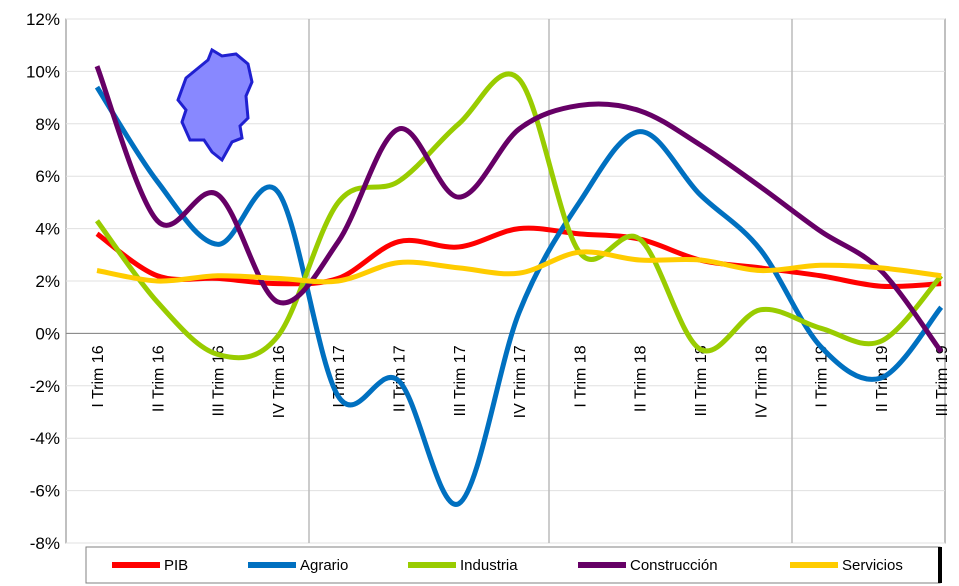 This screenshot has height=586, width=959. What do you see at coordinates (674, 565) in the screenshot?
I see `legend-label: Construcción` at bounding box center [674, 565].